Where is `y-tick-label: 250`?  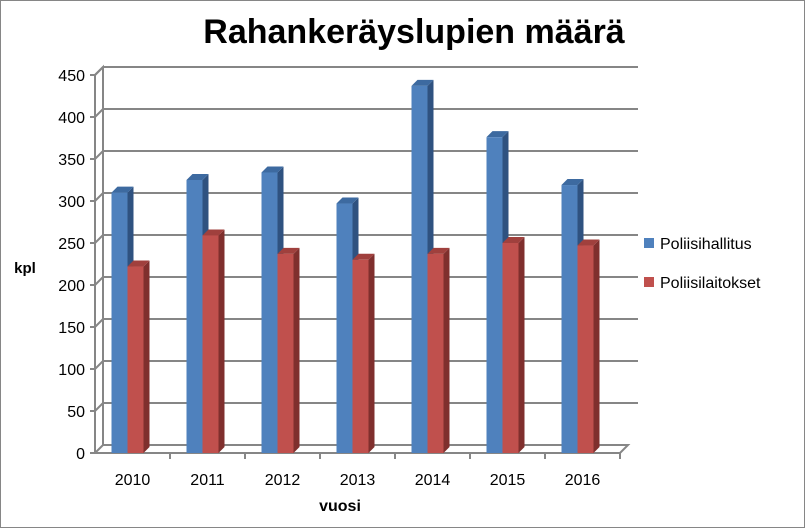 y-tick-label: 250 is located at coordinates (71, 244).